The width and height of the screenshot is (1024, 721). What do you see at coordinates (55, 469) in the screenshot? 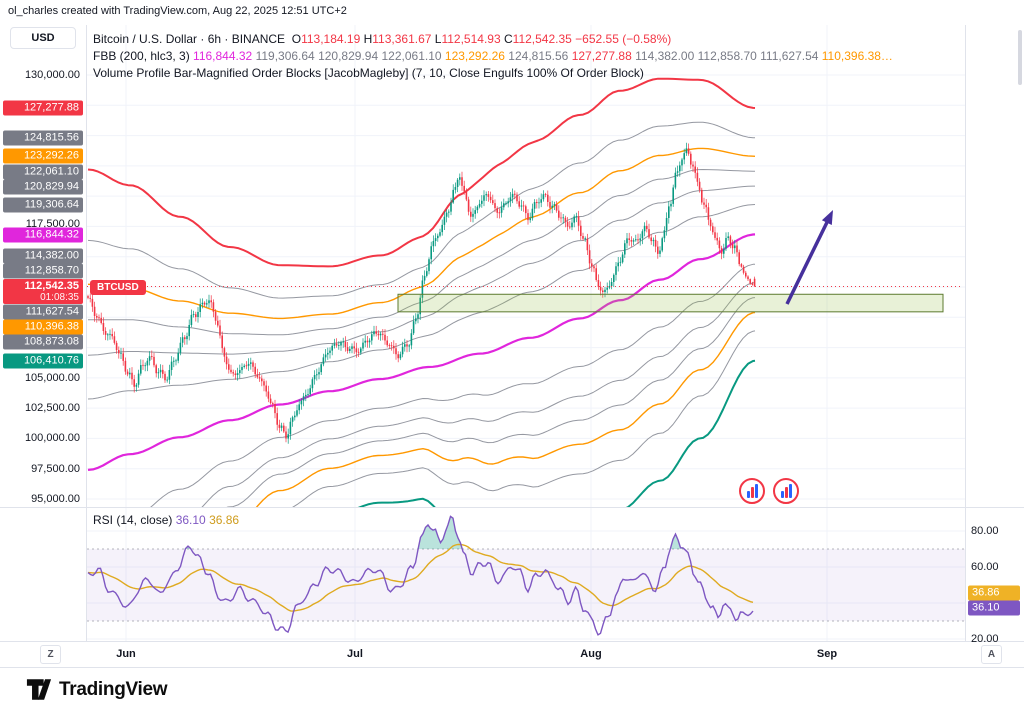
I see `price-axis-label: 97,500.00` at bounding box center [55, 469].